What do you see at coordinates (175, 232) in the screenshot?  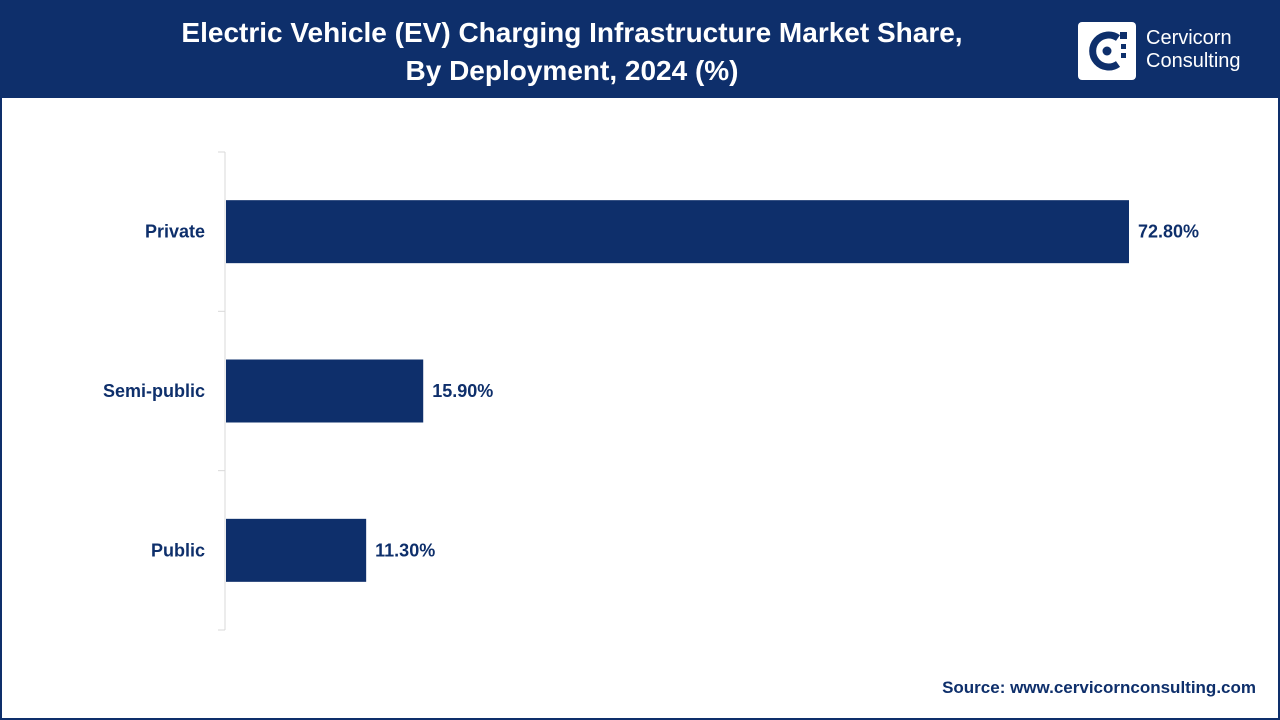 I see `category-label: Private` at bounding box center [175, 232].